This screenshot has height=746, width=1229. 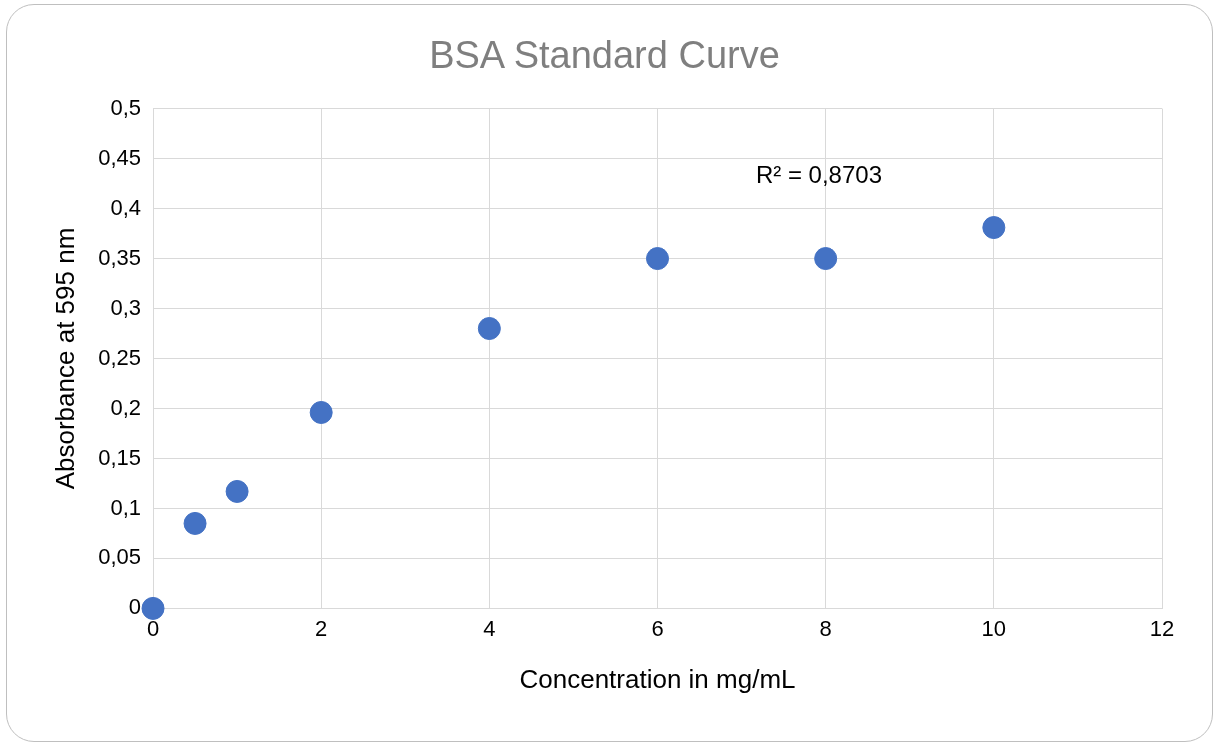 What do you see at coordinates (153, 628) in the screenshot?
I see `x-tick-label: 0` at bounding box center [153, 628].